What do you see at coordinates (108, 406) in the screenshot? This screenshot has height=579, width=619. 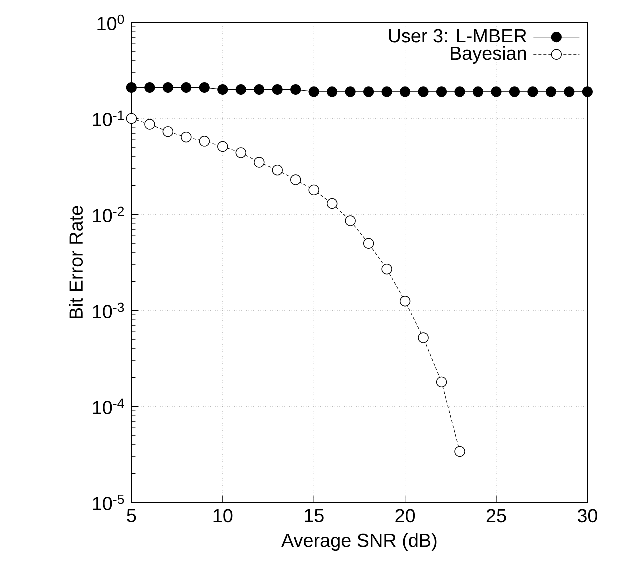 I see `y-tick-label: 10$^{-4}$` at bounding box center [108, 406].